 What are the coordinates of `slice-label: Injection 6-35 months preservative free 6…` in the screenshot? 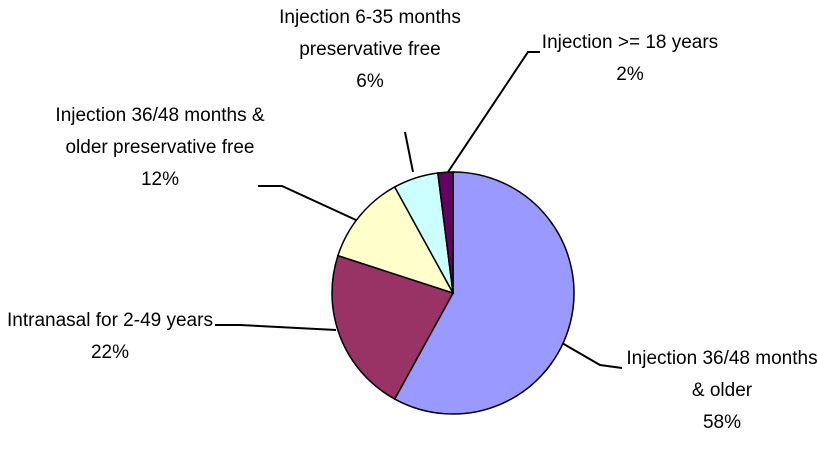 It's located at (370, 50).